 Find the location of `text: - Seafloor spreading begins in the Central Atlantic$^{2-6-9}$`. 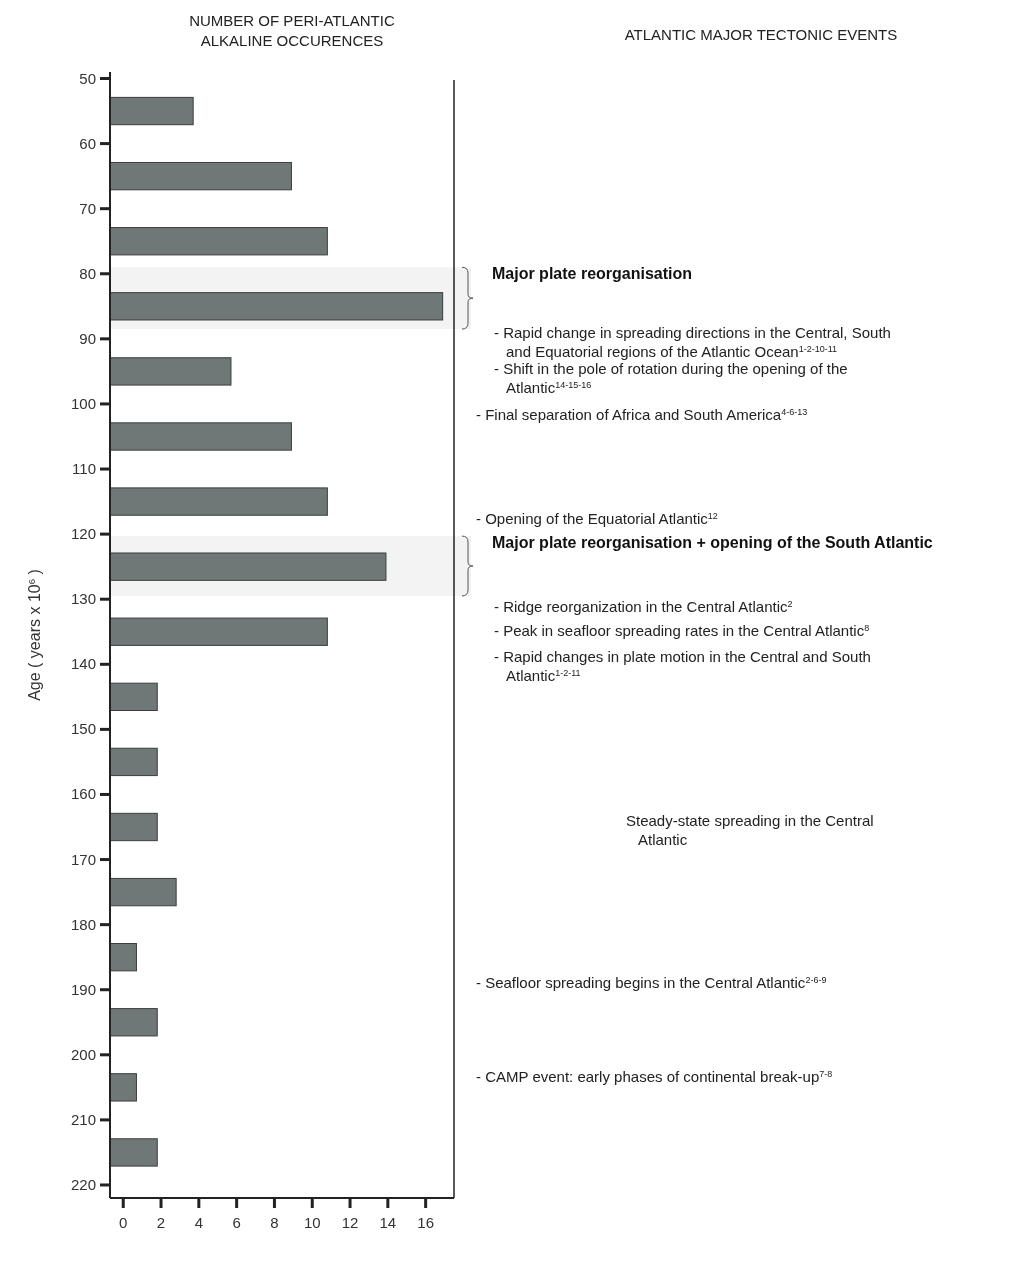

text: - Seafloor spreading begins in the Central Atlantic$^{2-6-9}$ is located at coordinates (651, 982).